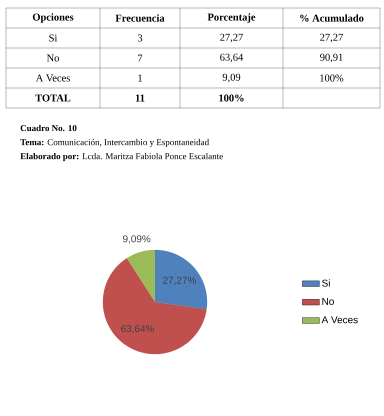 This screenshot has width=384, height=416. I want to click on text: 63,64, so click(232, 58).